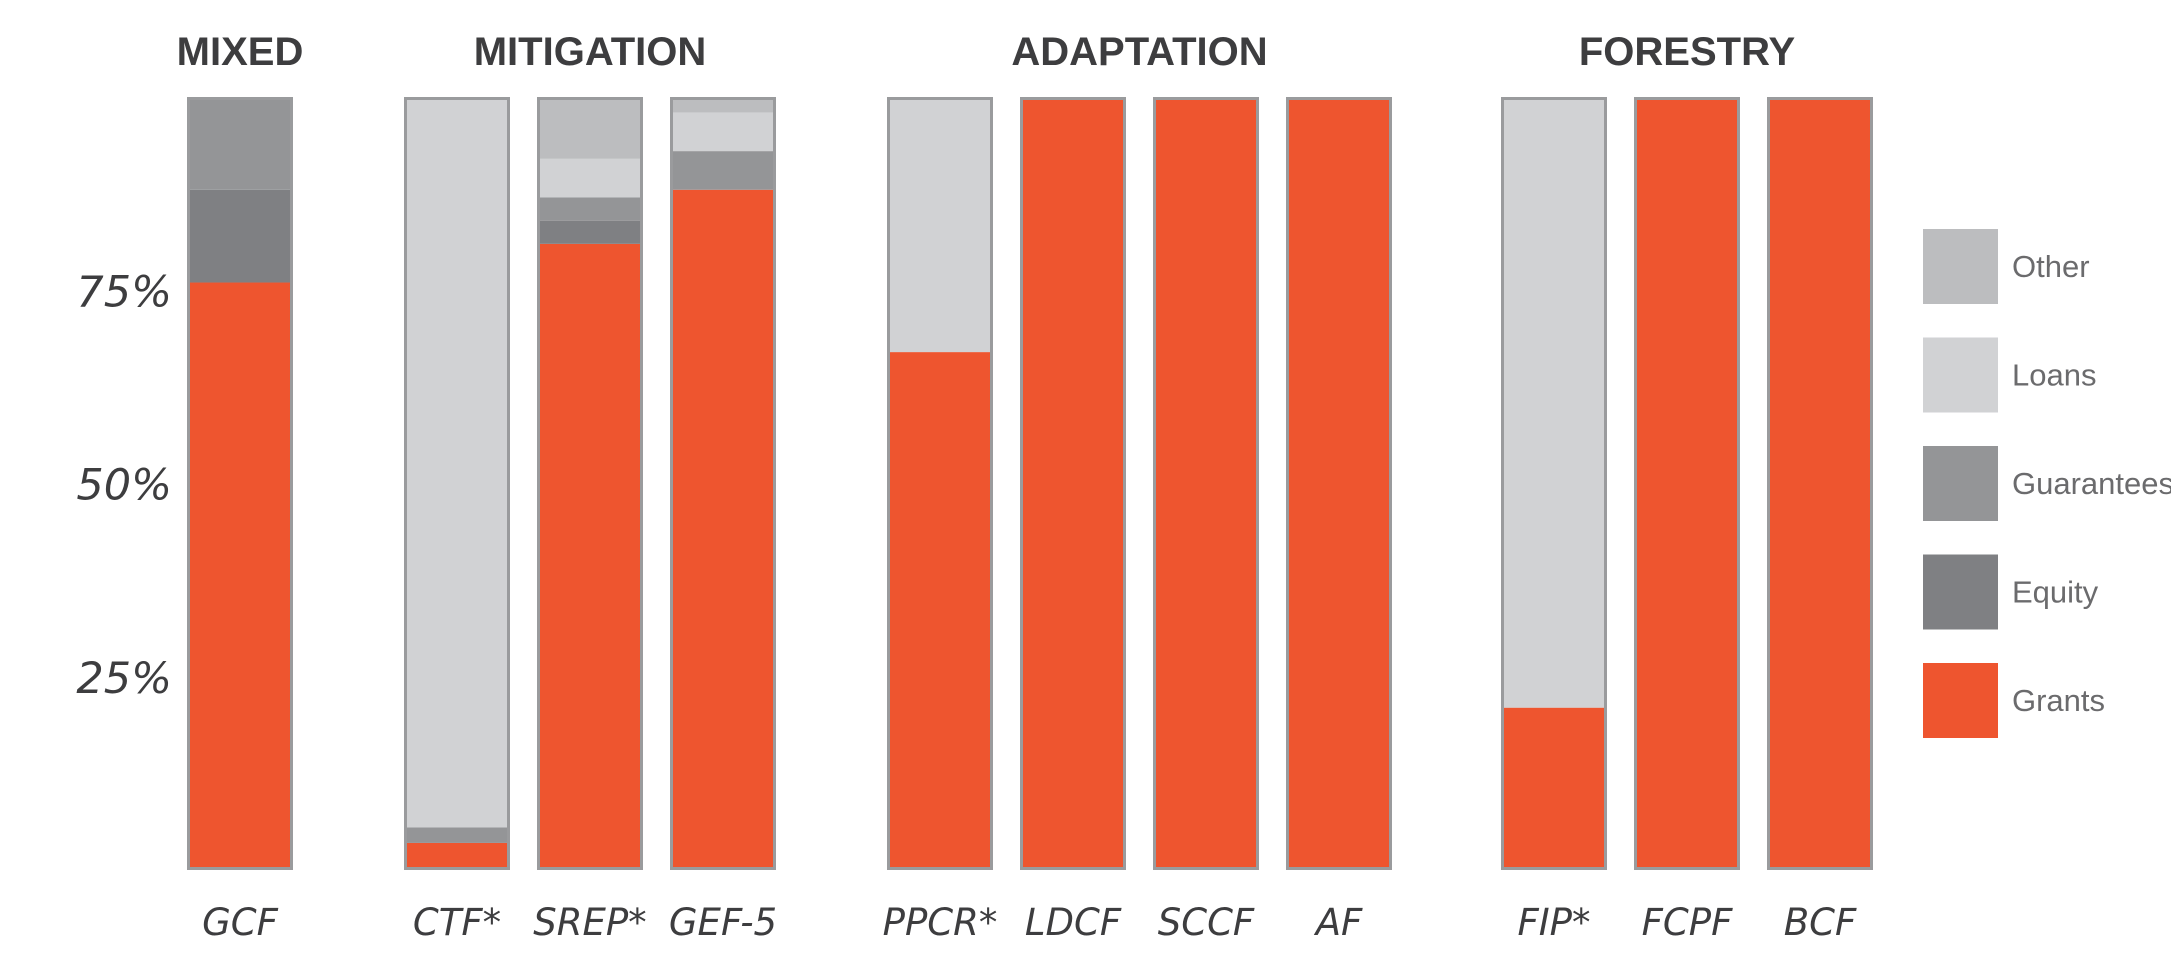 This screenshot has width=2171, height=971. What do you see at coordinates (1820, 922) in the screenshot?
I see `x-tick-label: BCF` at bounding box center [1820, 922].